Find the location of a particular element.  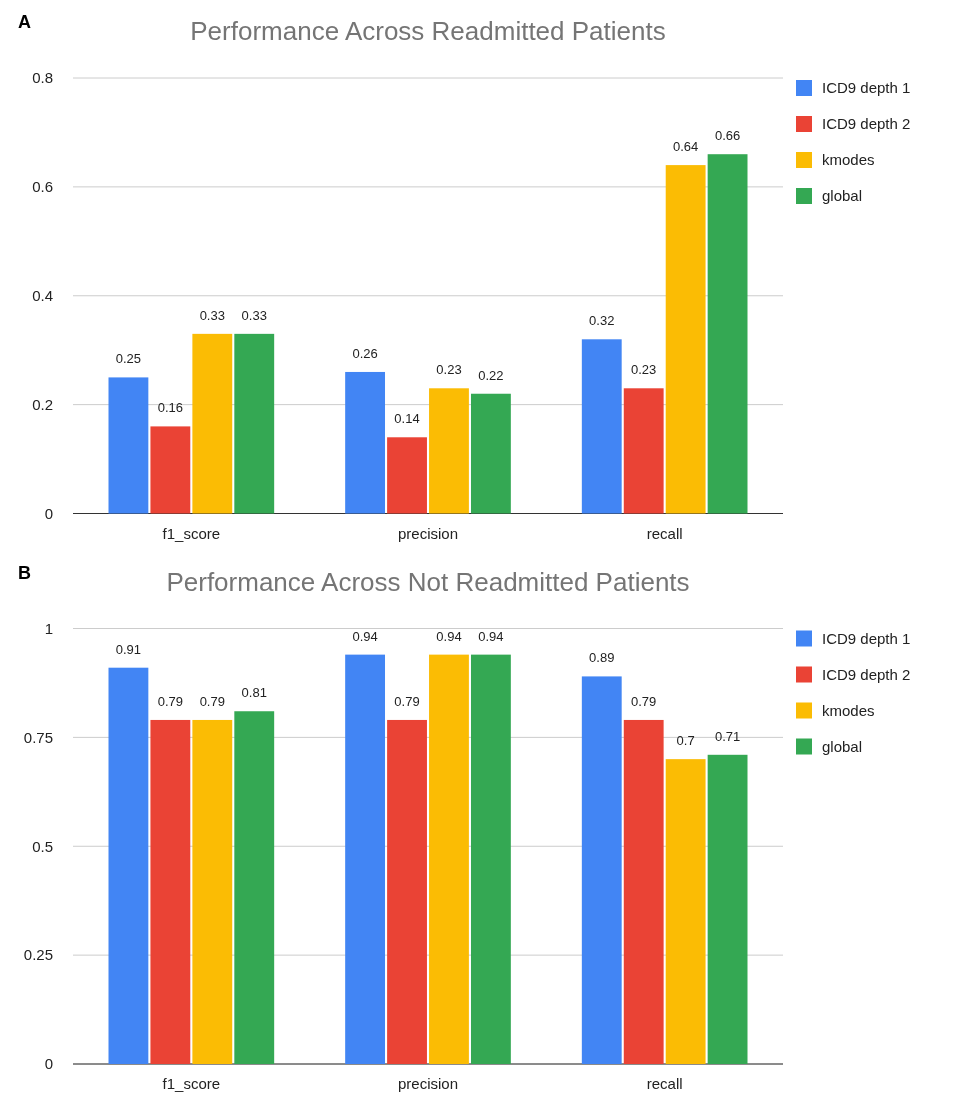

y-tick-label: 0.6 is located at coordinates (42, 187).